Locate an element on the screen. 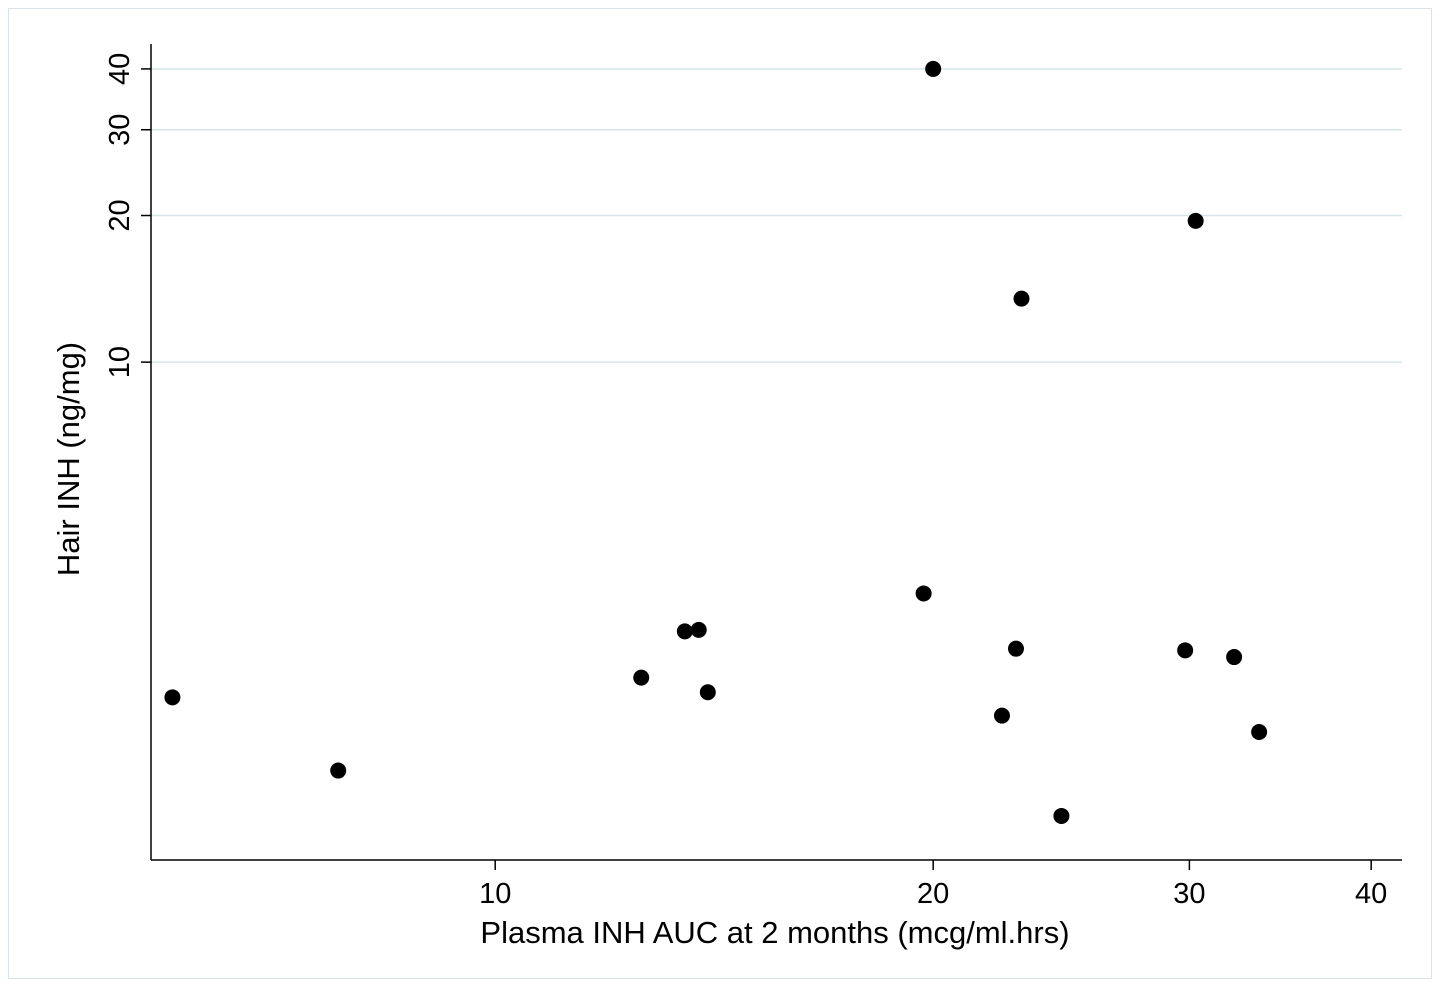 The image size is (1440, 987). x-axis-title: Plasma INH AUC at 2 months (mcg/ml.hrs) is located at coordinates (774, 932).